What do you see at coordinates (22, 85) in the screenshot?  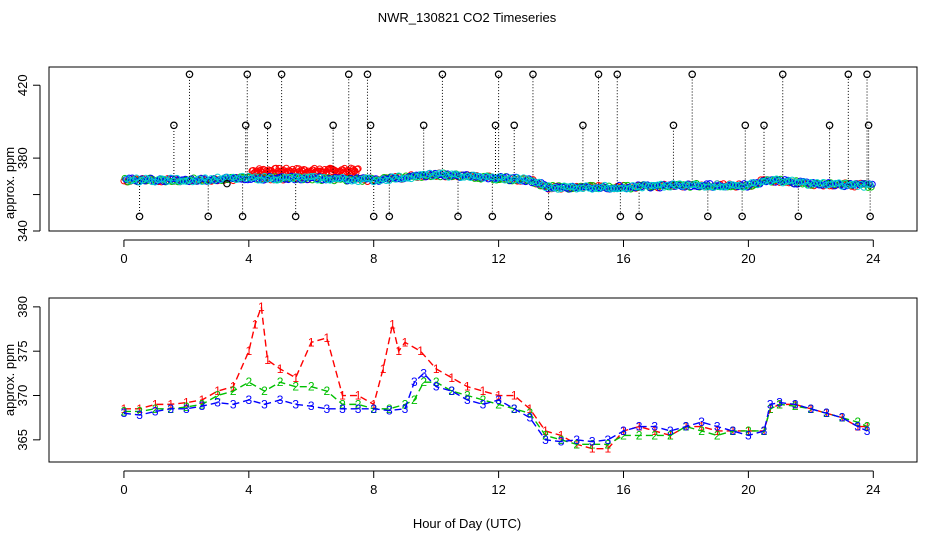 I see `top-y-tick-label: 420` at bounding box center [22, 85].